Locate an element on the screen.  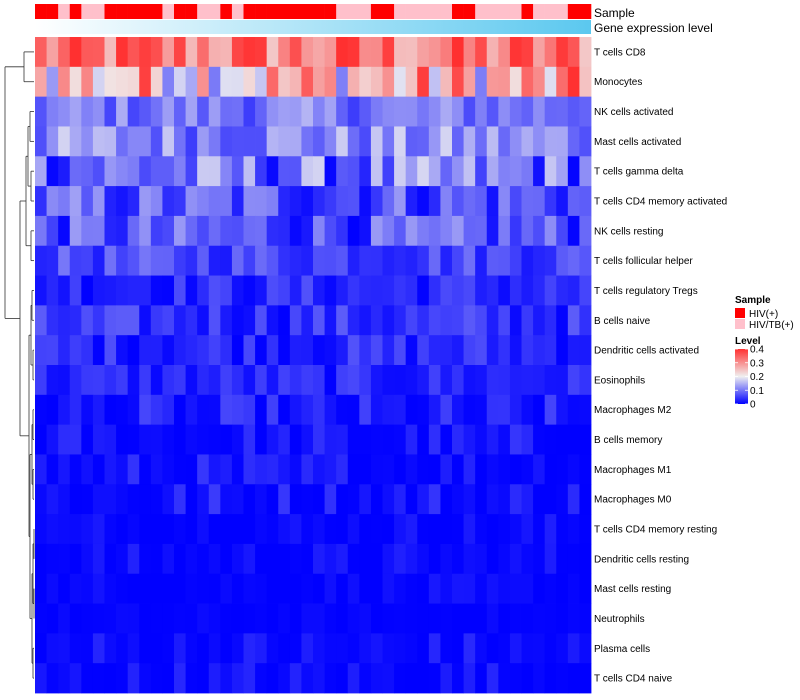
row-label: T cells CD4 naive is located at coordinates (633, 679).